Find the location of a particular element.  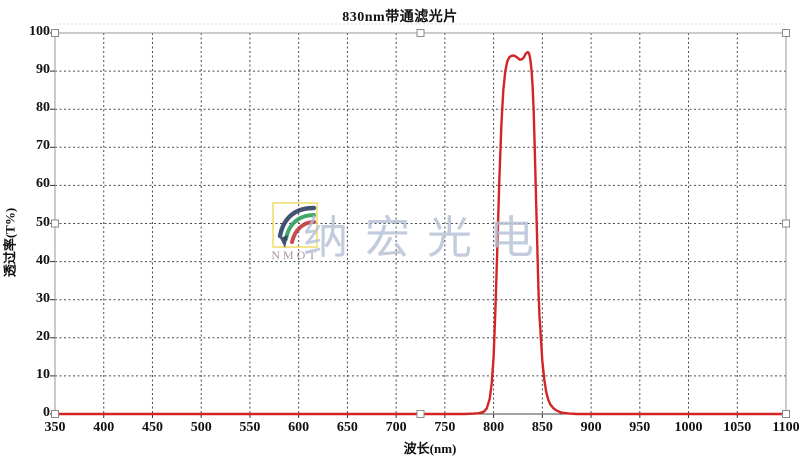

x-tick-label: 600 is located at coordinates (299, 427).